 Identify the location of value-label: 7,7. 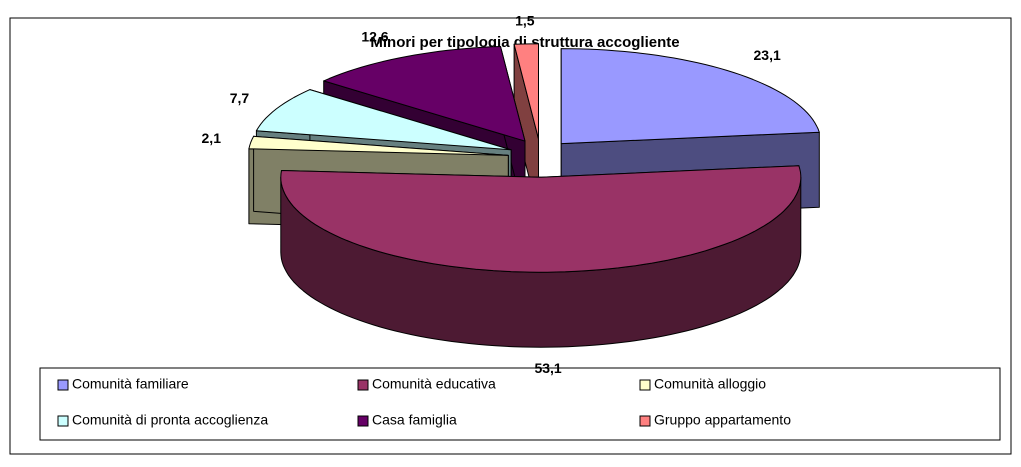
(240, 98).